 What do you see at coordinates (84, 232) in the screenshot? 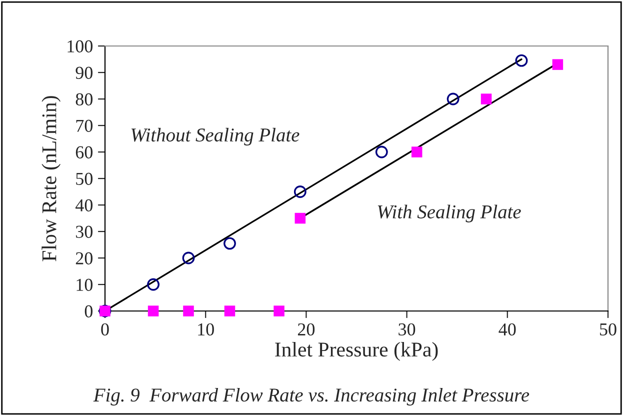
I see `y-tick-label: 30` at bounding box center [84, 232].